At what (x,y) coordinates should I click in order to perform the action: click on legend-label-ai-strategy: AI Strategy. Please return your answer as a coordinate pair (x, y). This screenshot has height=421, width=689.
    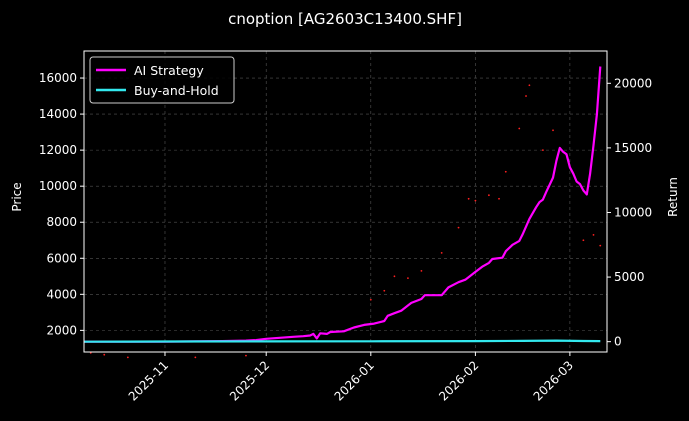
    Looking at the image, I should click on (169, 70).